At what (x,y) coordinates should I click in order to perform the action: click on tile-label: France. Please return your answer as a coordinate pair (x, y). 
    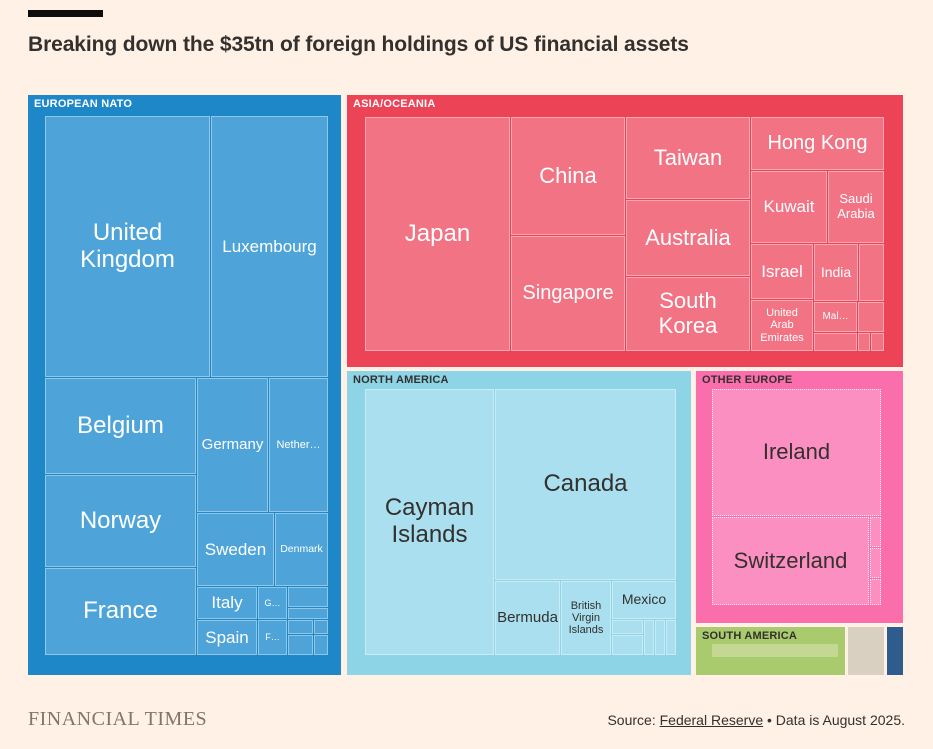
    Looking at the image, I should click on (120, 611).